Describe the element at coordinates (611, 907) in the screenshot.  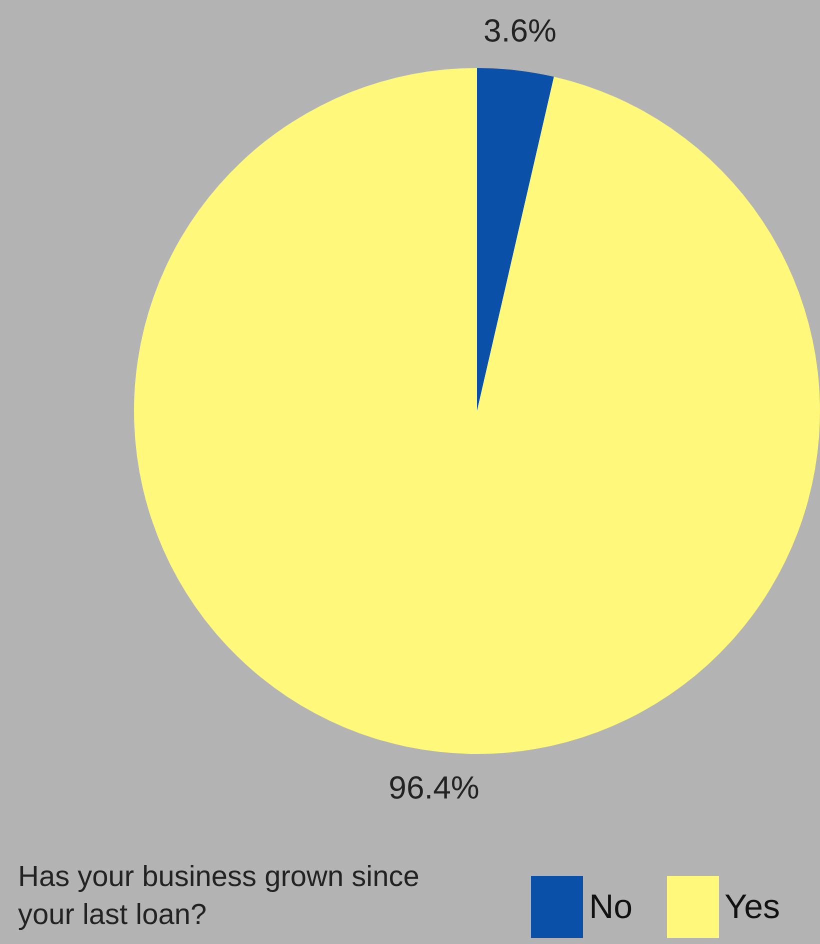
I see `legend-label: No` at that location.